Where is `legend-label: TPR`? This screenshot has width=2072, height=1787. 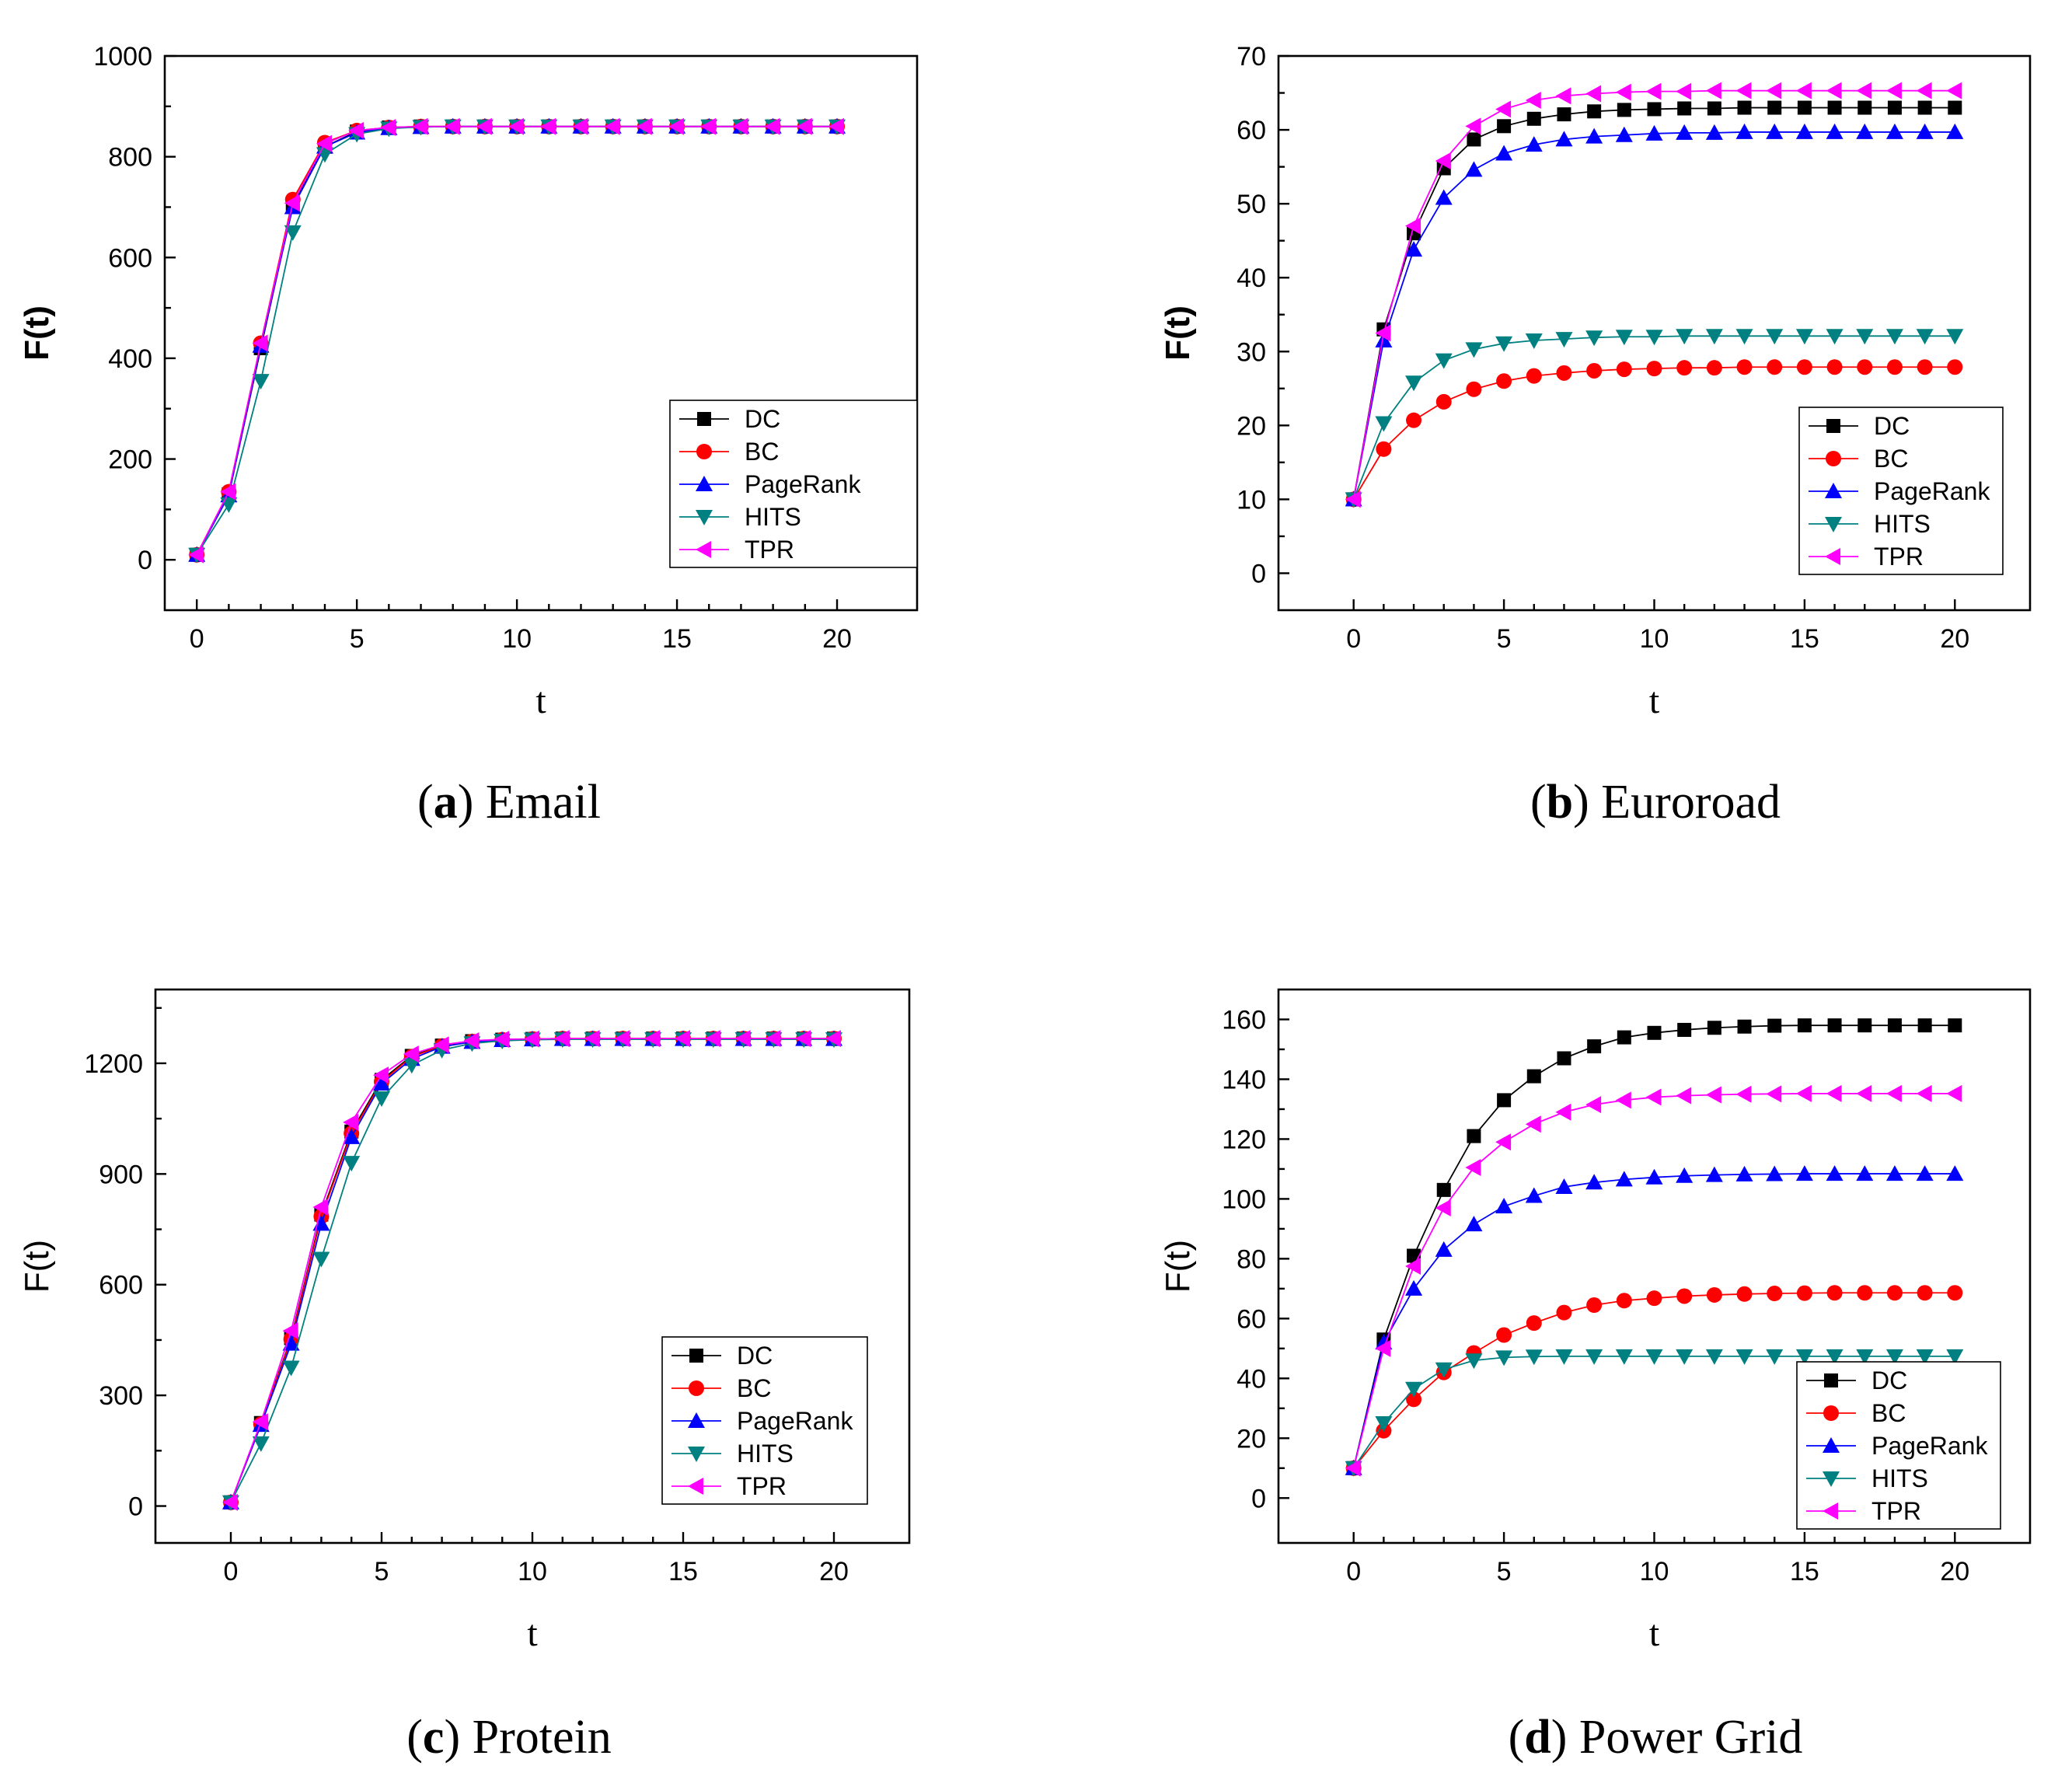
legend-label: TPR is located at coordinates (1899, 557).